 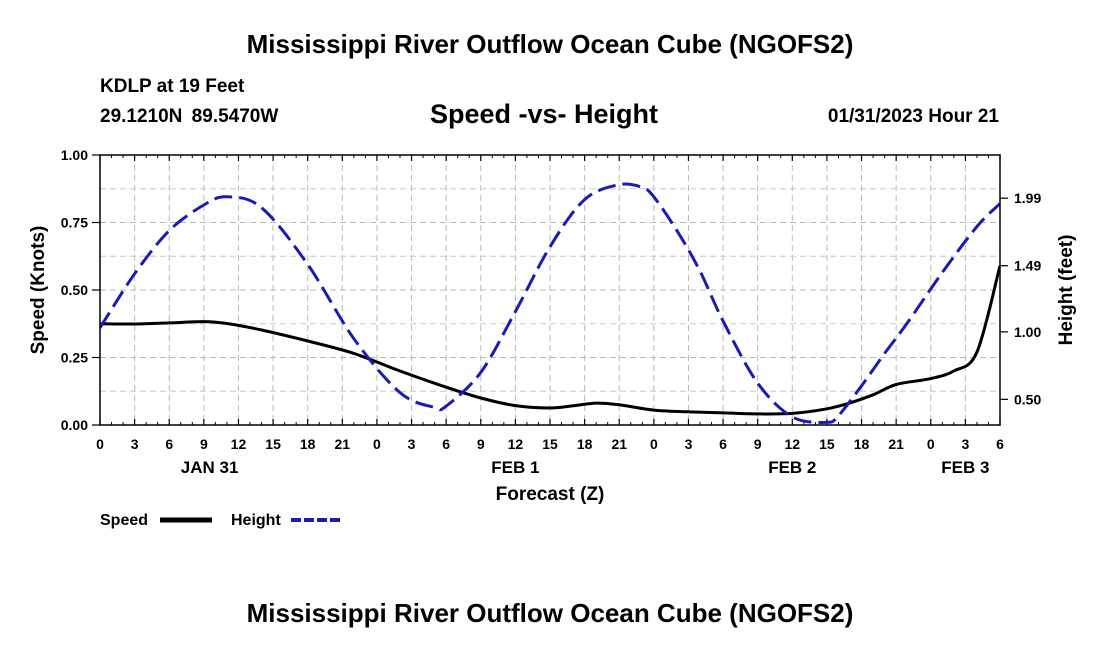 I want to click on y2-tick-label: 1.49, so click(x=1027, y=266).